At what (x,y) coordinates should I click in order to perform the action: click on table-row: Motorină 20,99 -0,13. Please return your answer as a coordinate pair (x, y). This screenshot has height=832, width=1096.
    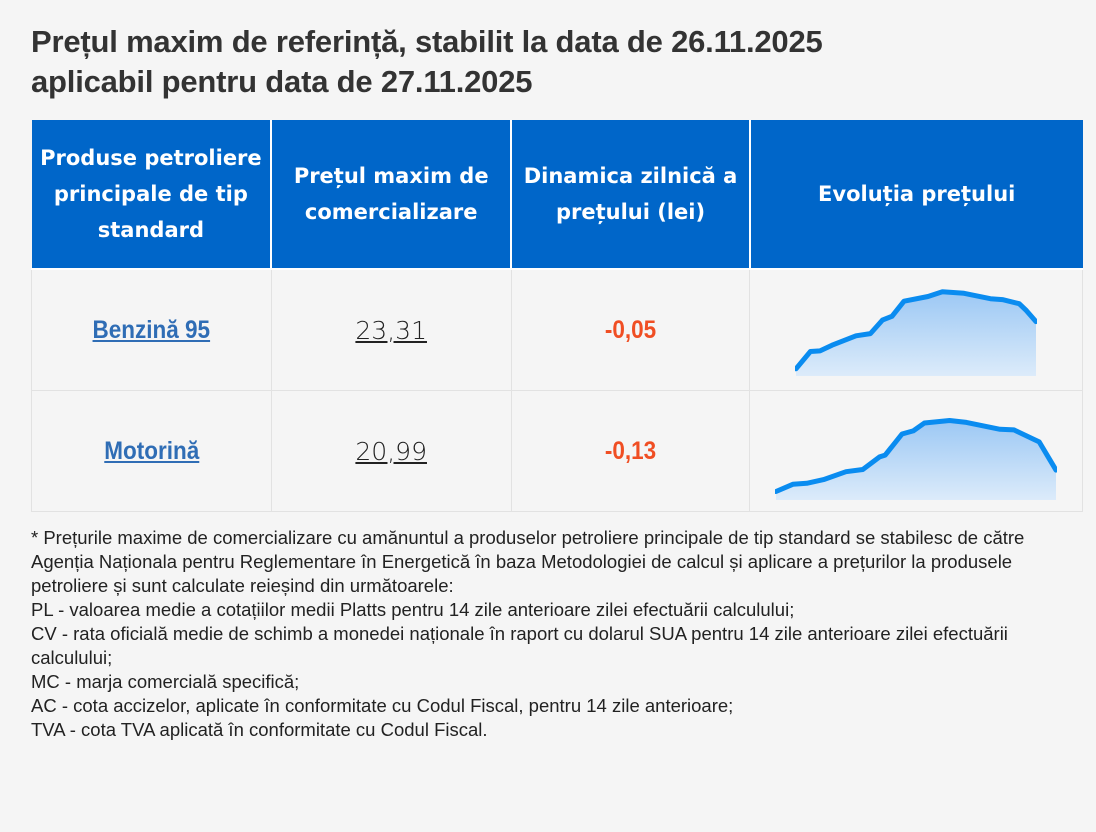
    Looking at the image, I should click on (557, 451).